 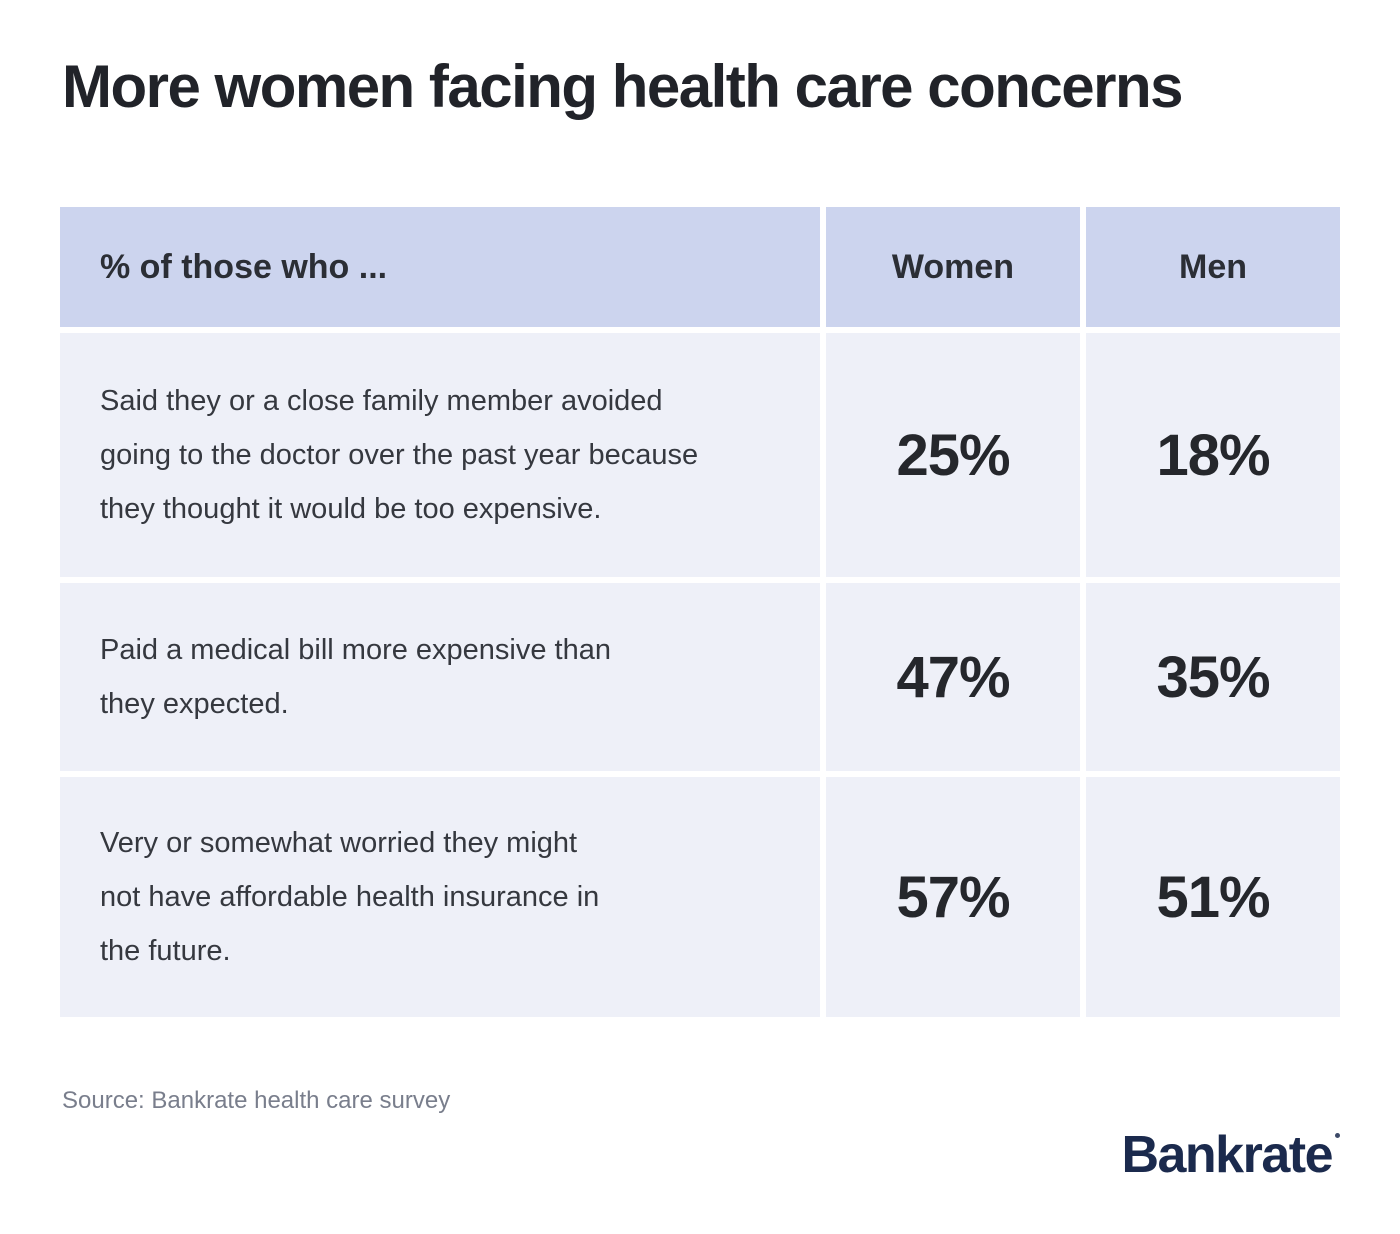 What do you see at coordinates (1230, 1155) in the screenshot?
I see `bankrate-logo: Bankrate` at bounding box center [1230, 1155].